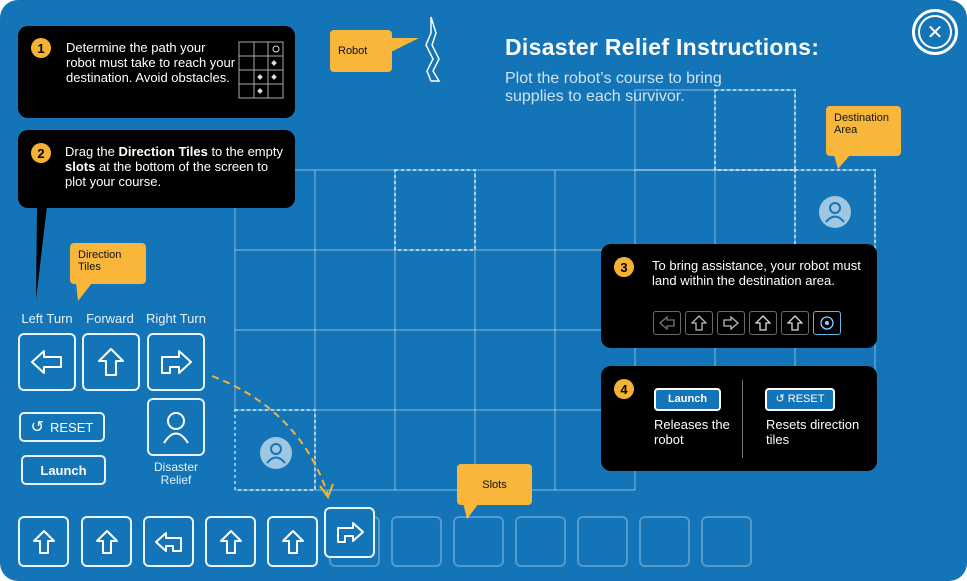 This screenshot has width=967, height=581. Describe the element at coordinates (261, 70) in the screenshot. I see `grid-diagram-icon` at that location.